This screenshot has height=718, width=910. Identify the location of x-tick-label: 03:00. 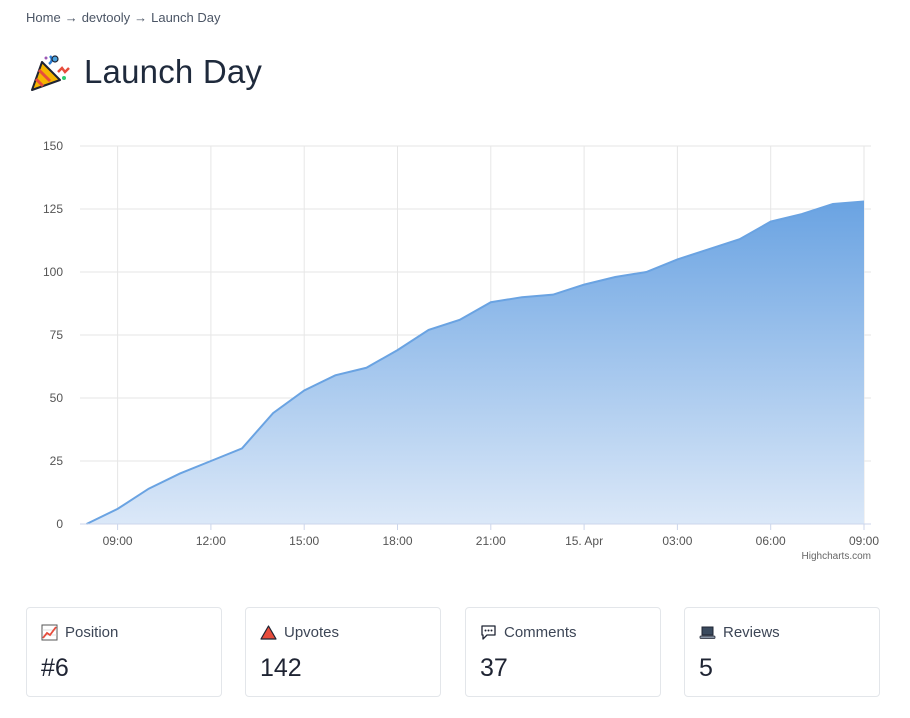
(677, 541).